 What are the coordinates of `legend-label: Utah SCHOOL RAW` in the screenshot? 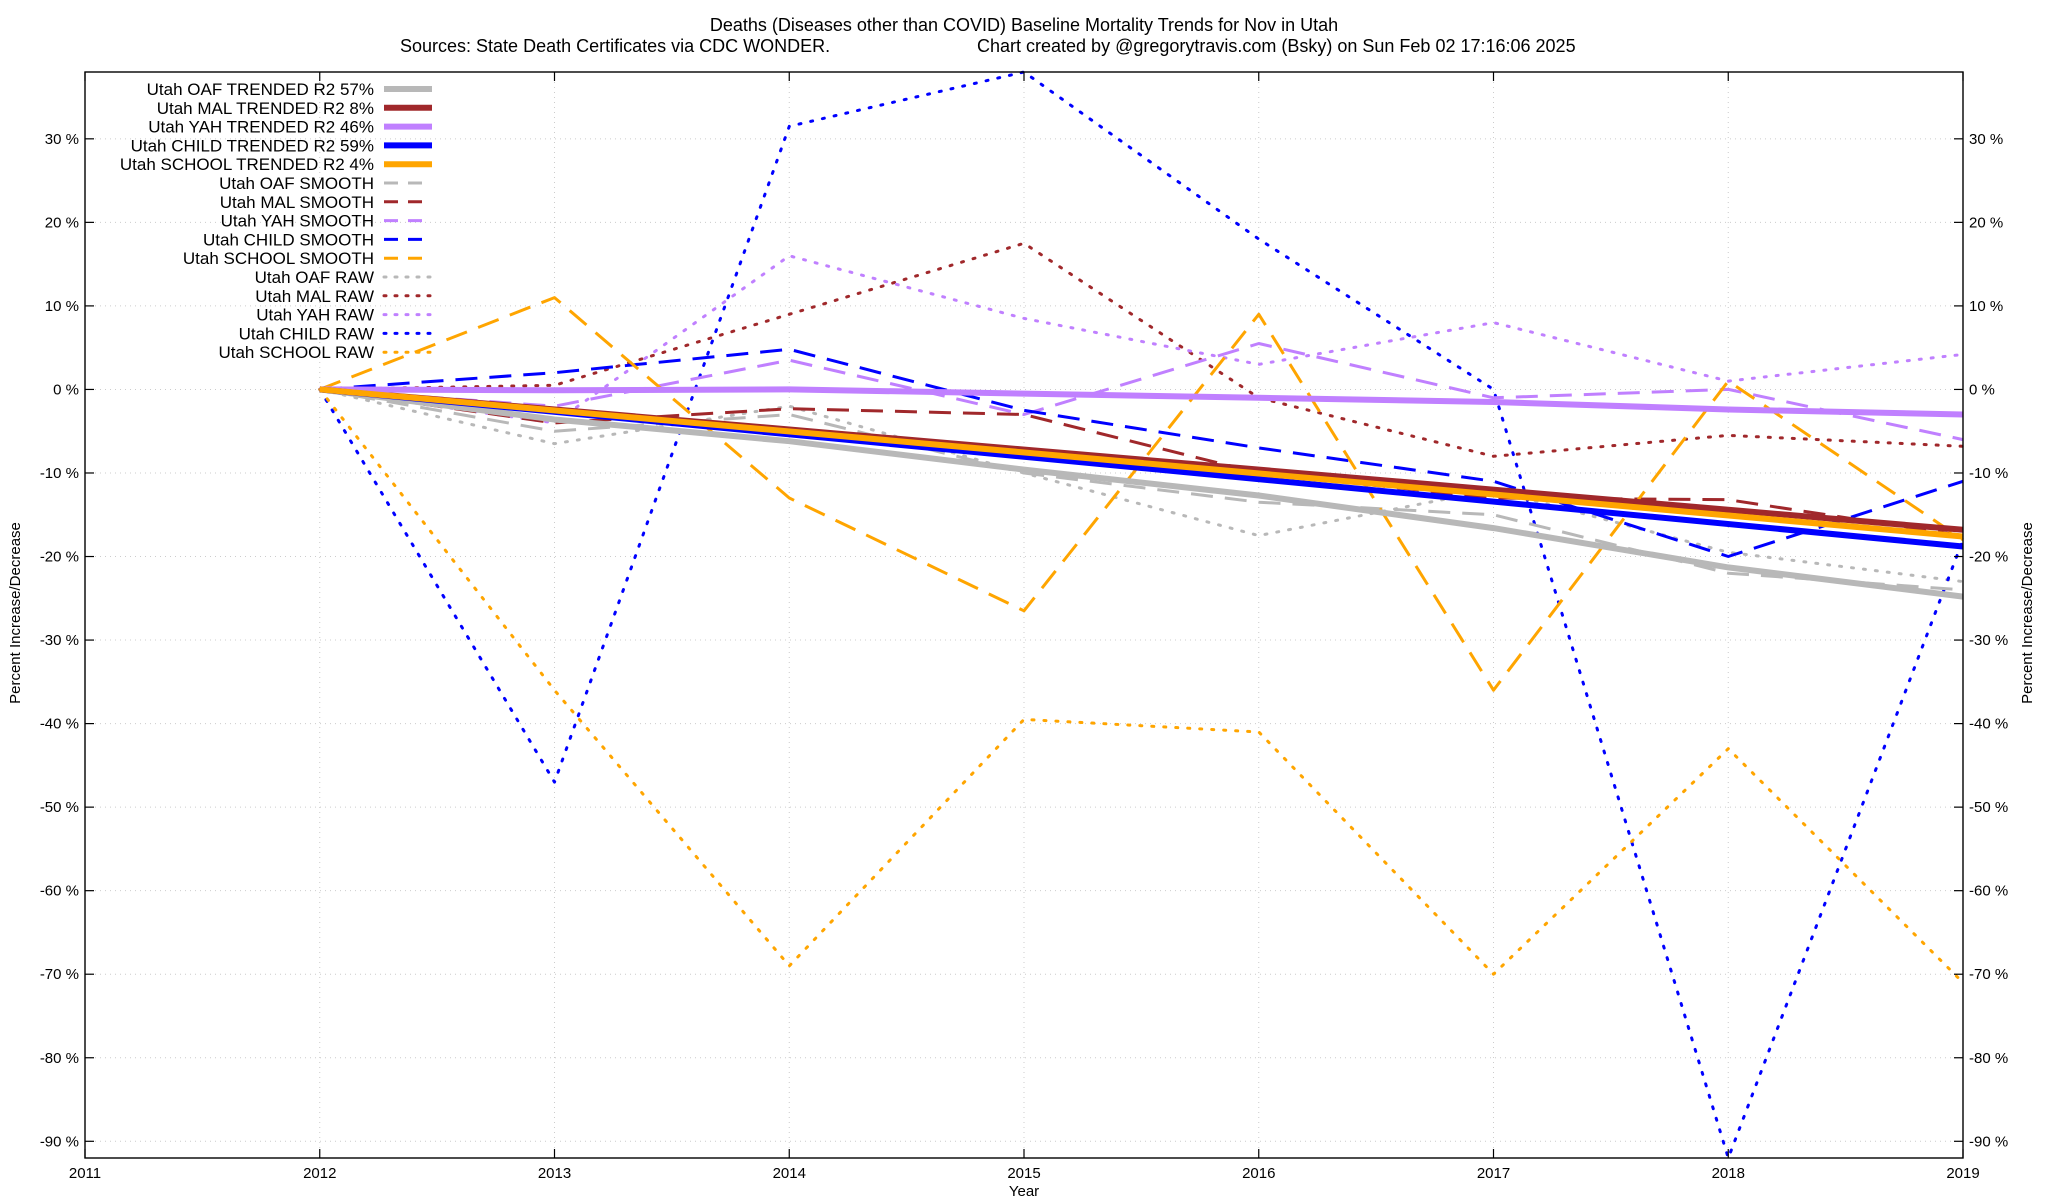 It's located at (296, 352).